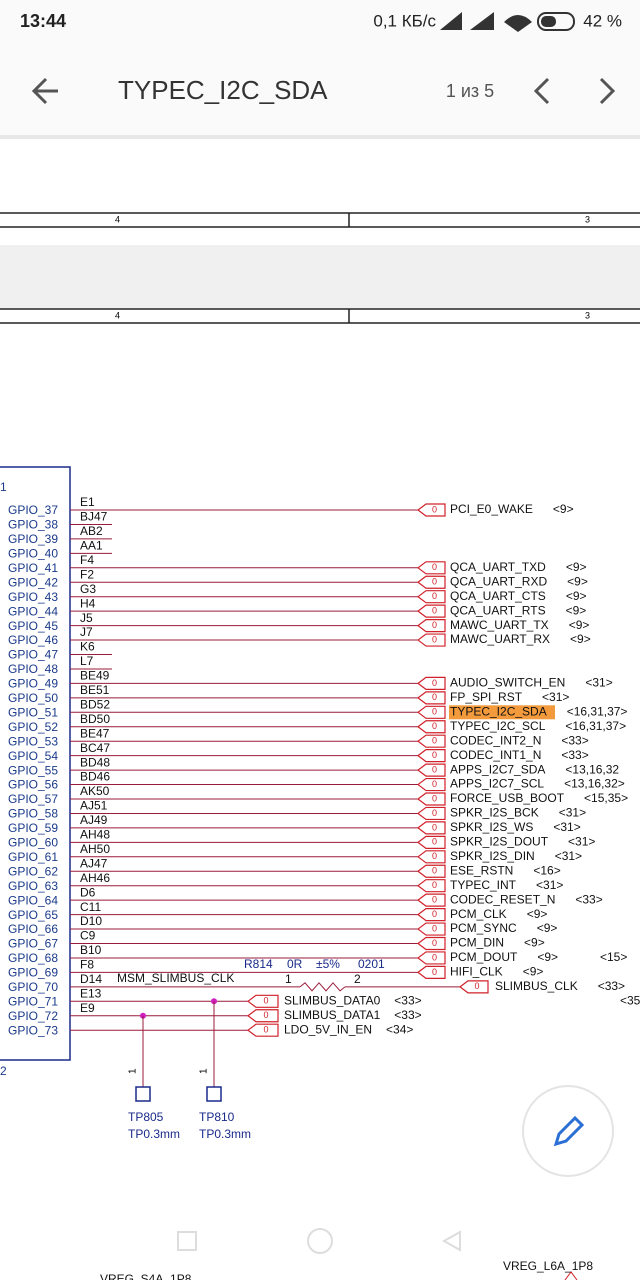  I want to click on ball-label: AH46, so click(95, 878).